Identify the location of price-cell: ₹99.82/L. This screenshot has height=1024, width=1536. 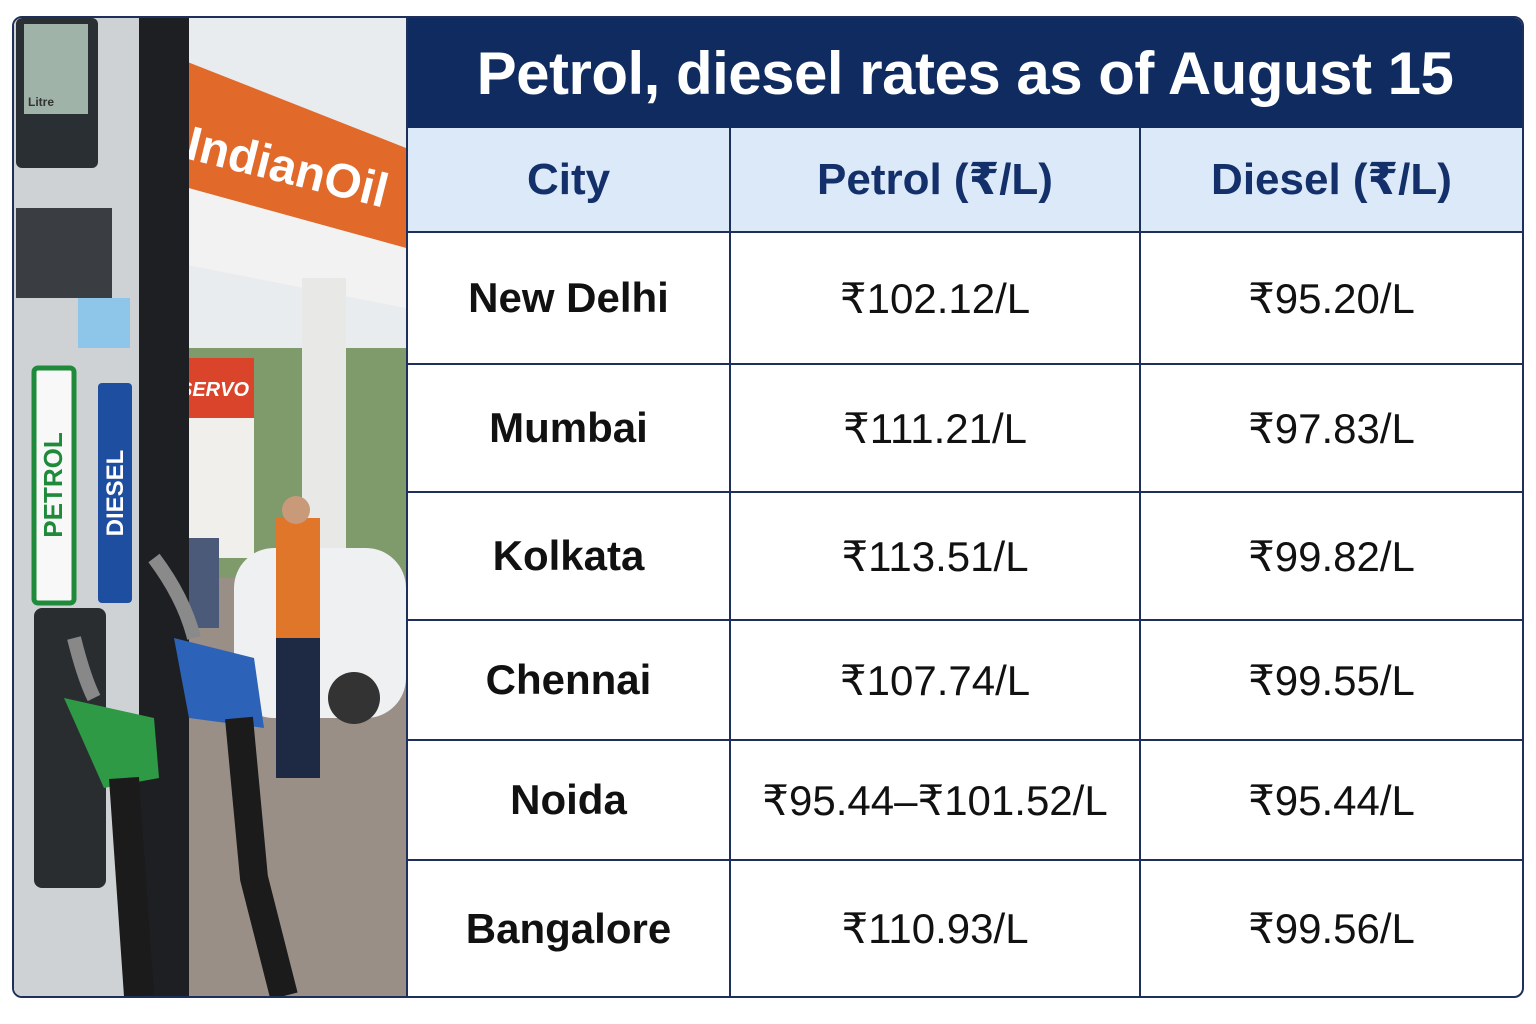
(1331, 557).